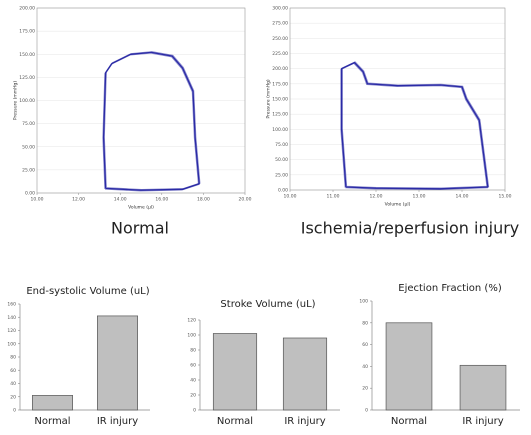 This screenshot has height=435, width=531. Describe the element at coordinates (410, 228) in the screenshot. I see `caption: Ischemia/reperfusion injury` at that location.